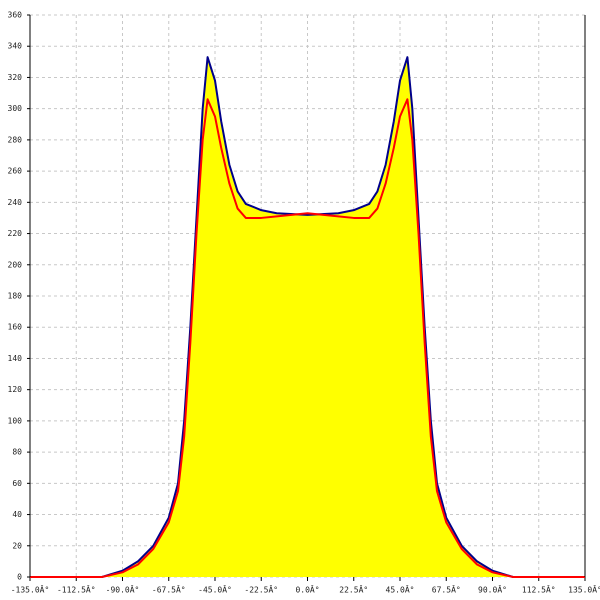 This screenshot has width=600, height=600. Describe the element at coordinates (15, 358) in the screenshot. I see `y-tick-label: 140` at that location.